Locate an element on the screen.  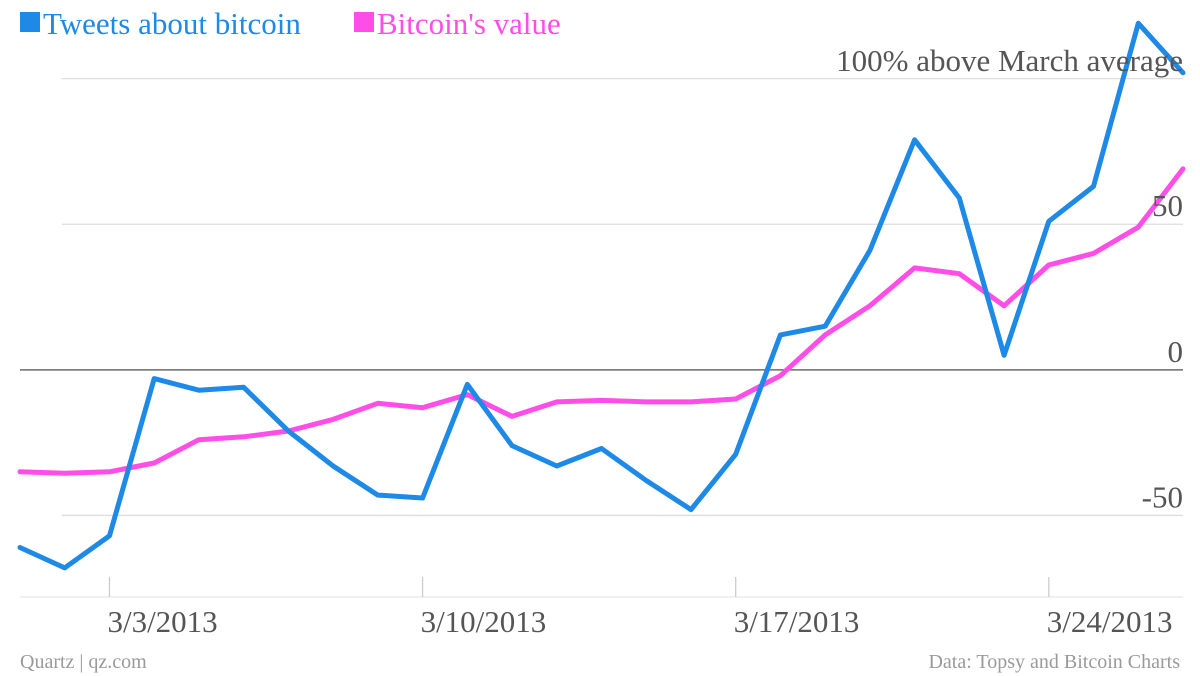
legend-swatch-tweets is located at coordinates (30, 22).